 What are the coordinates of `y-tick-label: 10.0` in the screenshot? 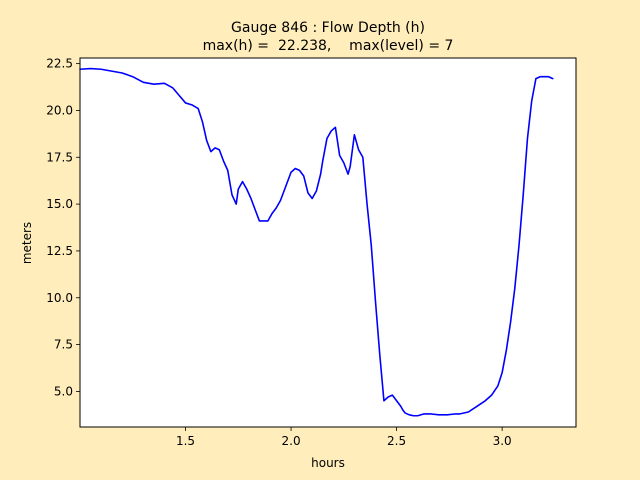 It's located at (59, 298).